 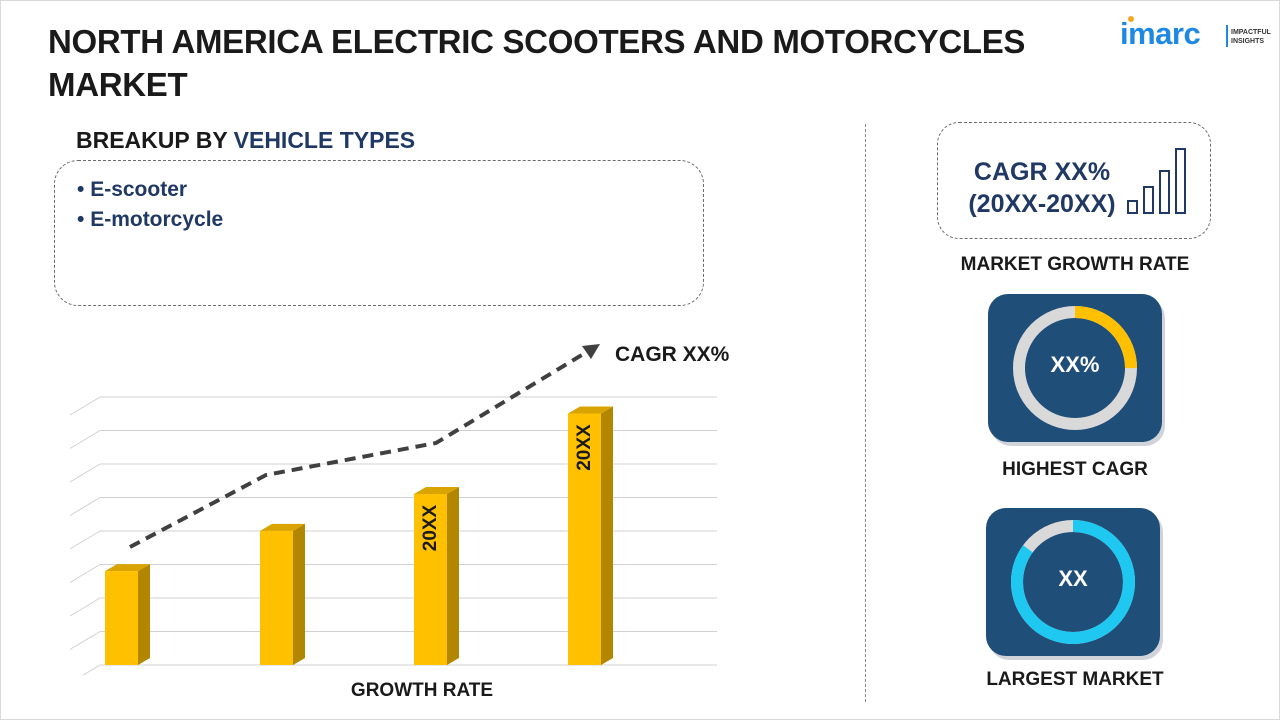 What do you see at coordinates (1042, 188) in the screenshot?
I see `cagr-text: CAGR XX% (20XX-20XX)` at bounding box center [1042, 188].